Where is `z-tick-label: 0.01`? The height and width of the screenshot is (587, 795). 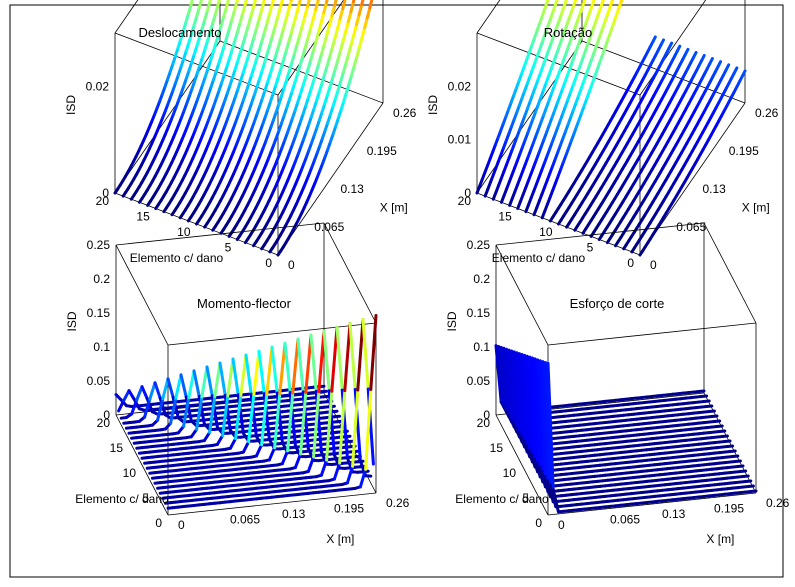
z-tick-label: 0.01 is located at coordinates (460, 140).